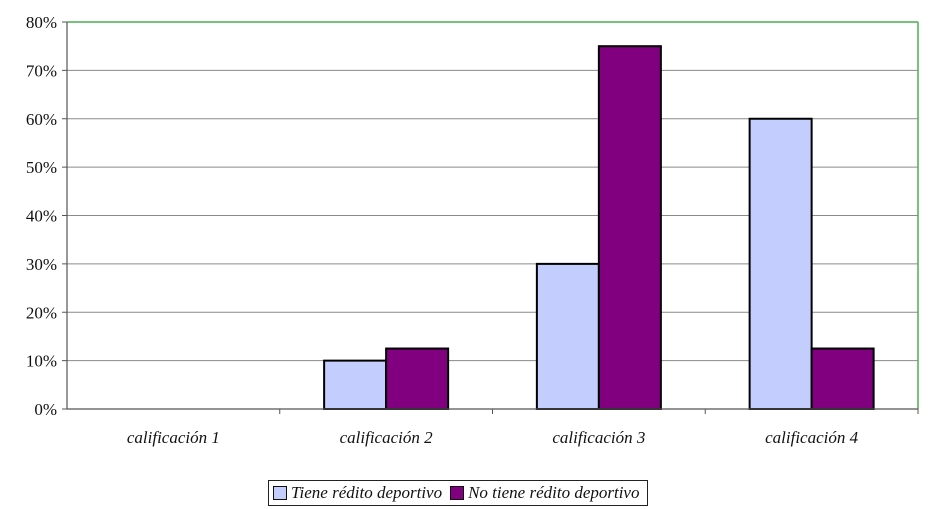 This screenshot has height=509, width=932. What do you see at coordinates (367, 492) in the screenshot?
I see `legend-label-tiene: Tiene rédito deportivo` at bounding box center [367, 492].